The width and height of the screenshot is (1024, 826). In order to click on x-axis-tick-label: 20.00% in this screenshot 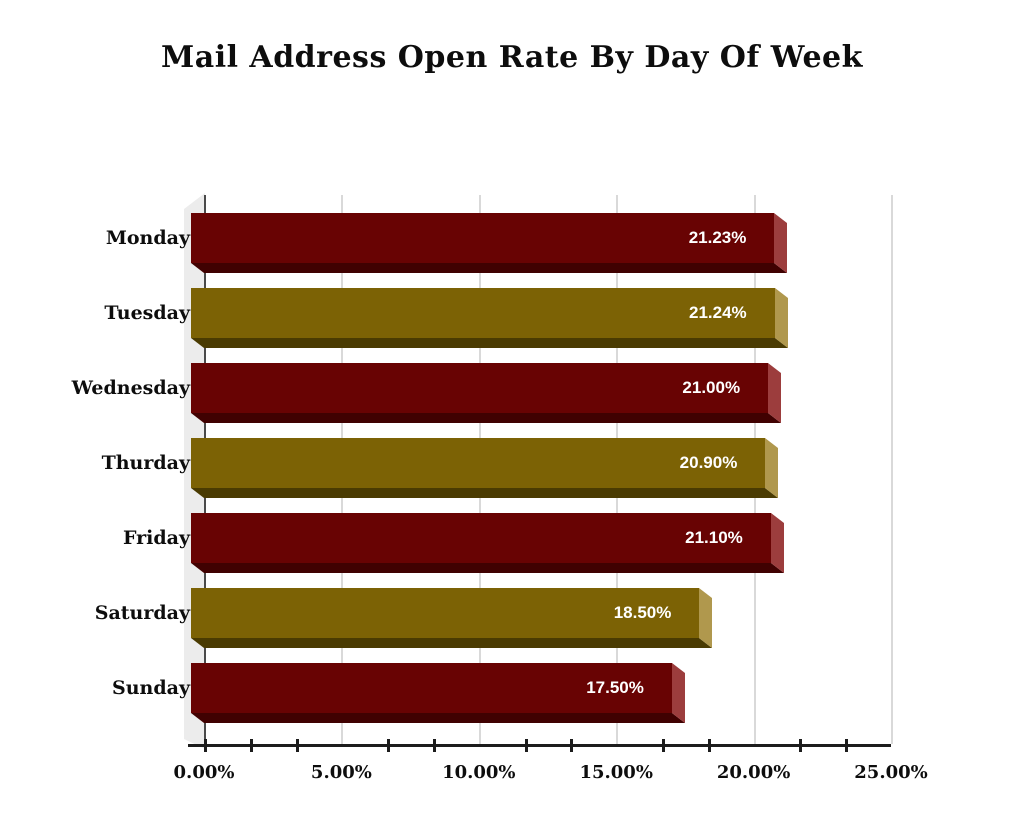, I will do `click(753, 772)`.